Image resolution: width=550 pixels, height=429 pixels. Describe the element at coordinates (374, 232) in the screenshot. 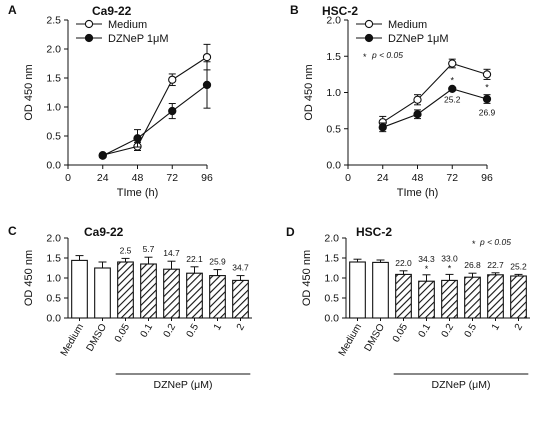

I see `chart-title: HSC-2` at that location.